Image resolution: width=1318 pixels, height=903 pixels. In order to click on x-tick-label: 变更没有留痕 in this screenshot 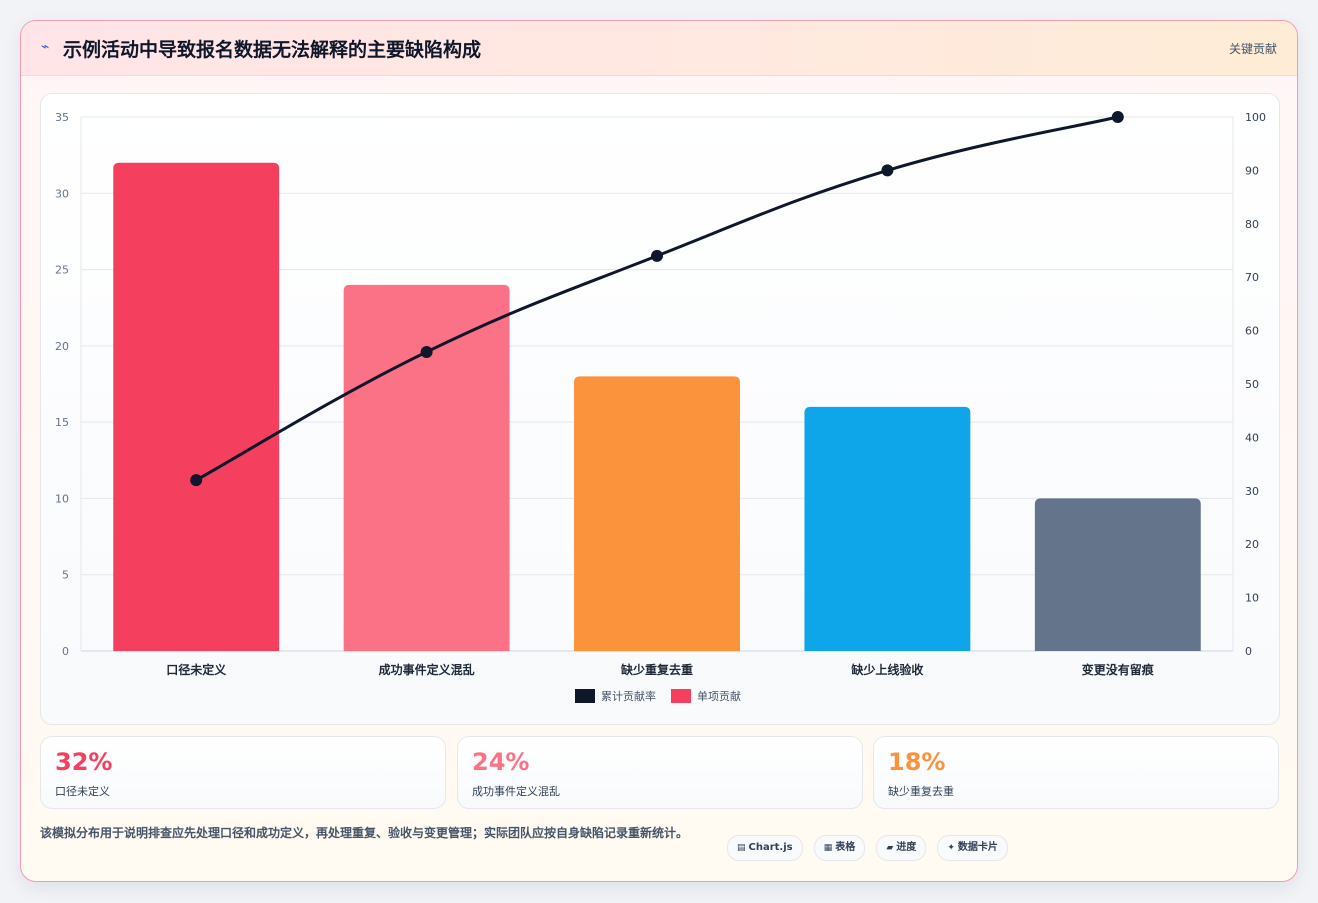, I will do `click(1118, 669)`.